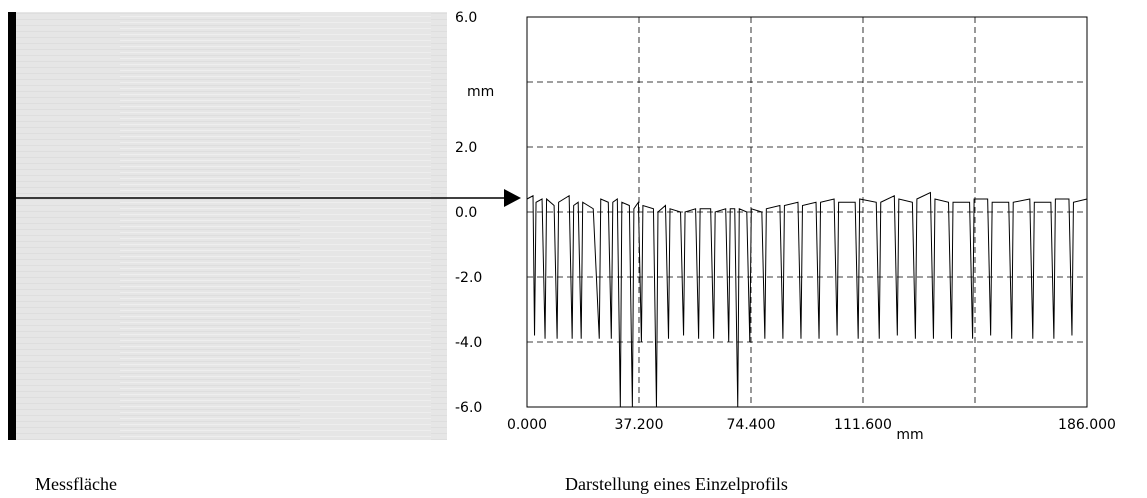 The width and height of the screenshot is (1147, 498). I want to click on left-caption: Messfläche, so click(76, 484).